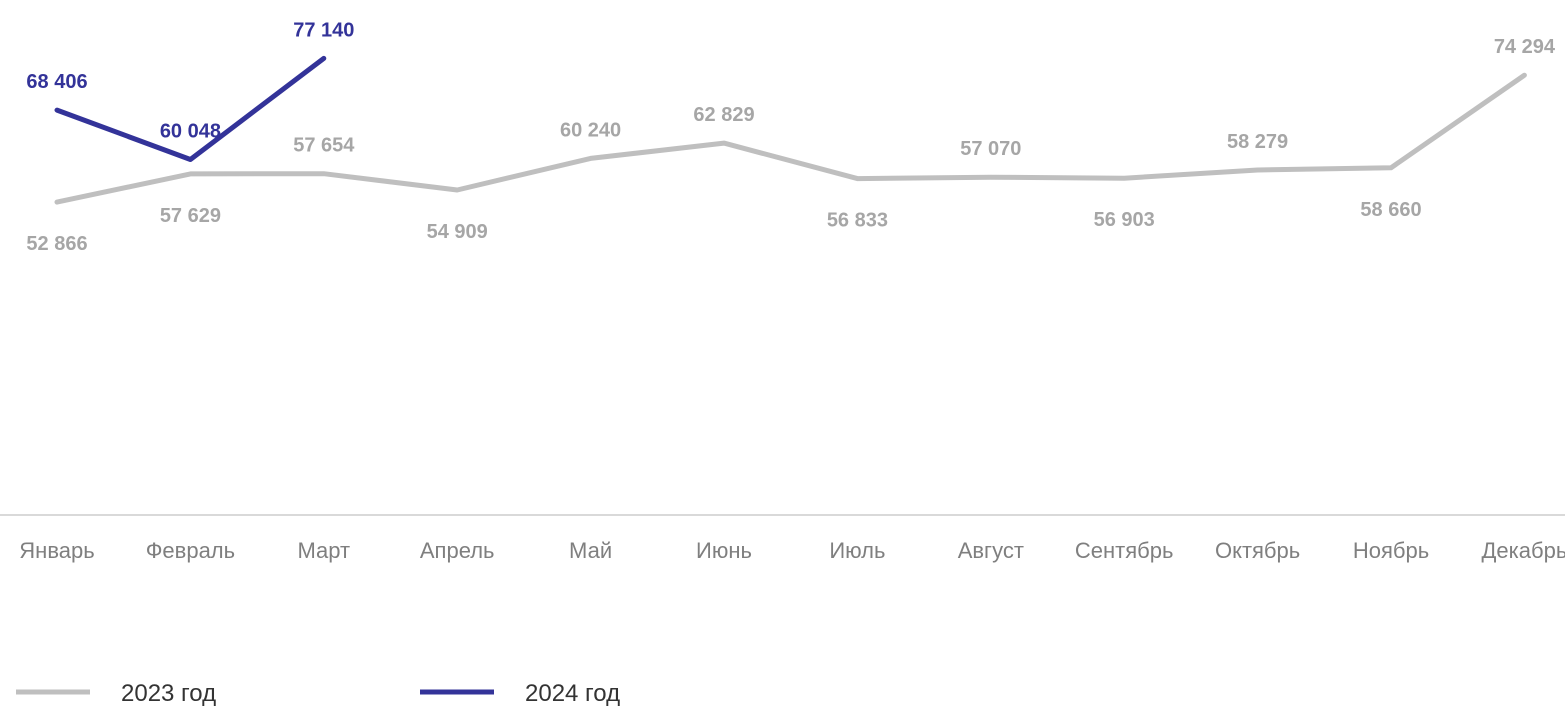 The image size is (1565, 708). I want to click on data-label: 58 279, so click(1257, 142).